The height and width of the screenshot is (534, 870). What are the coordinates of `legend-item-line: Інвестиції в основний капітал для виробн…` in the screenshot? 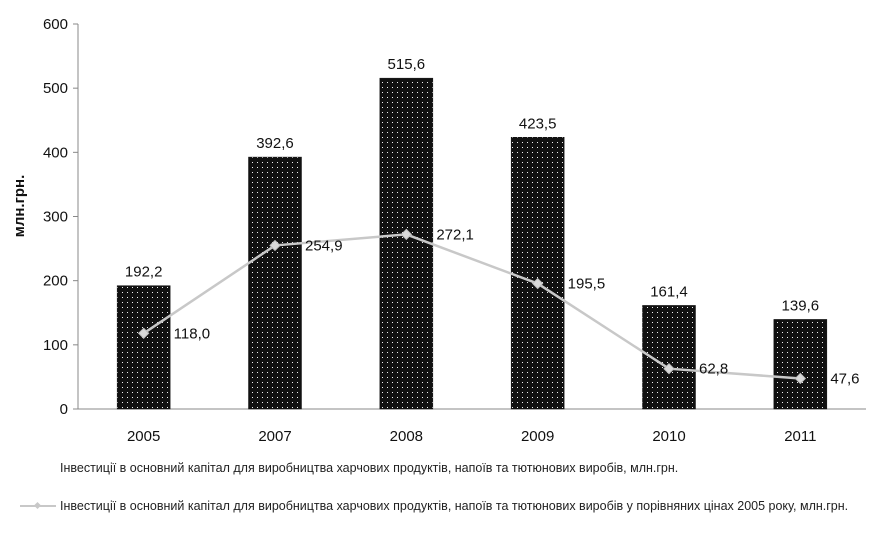 It's located at (434, 506).